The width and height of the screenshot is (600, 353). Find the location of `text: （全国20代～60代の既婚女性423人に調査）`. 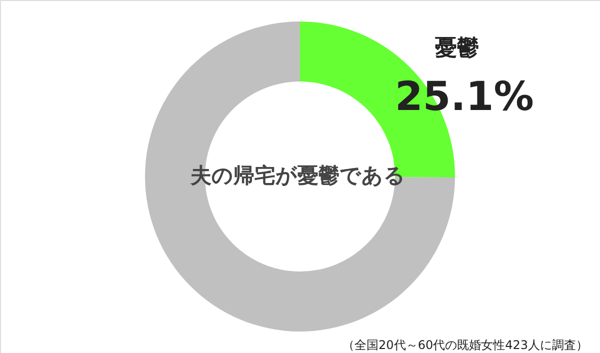

text: （全国20代～60代の既婚女性423人に調査） is located at coordinates (465, 345).